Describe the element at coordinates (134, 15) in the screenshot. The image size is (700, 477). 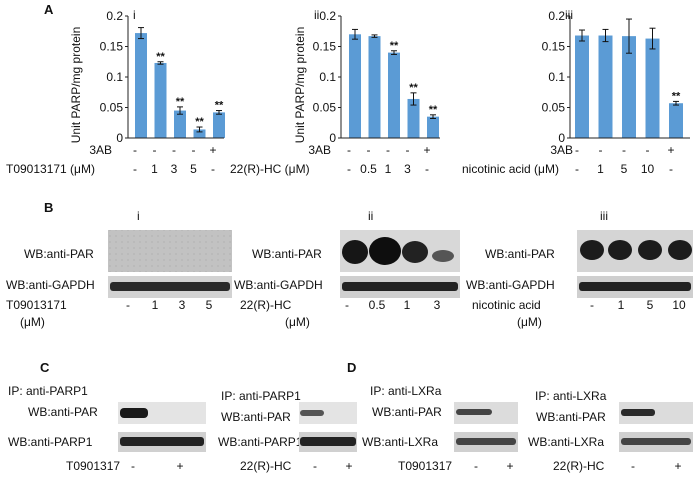
I see `chart-i-sublabel: i` at that location.